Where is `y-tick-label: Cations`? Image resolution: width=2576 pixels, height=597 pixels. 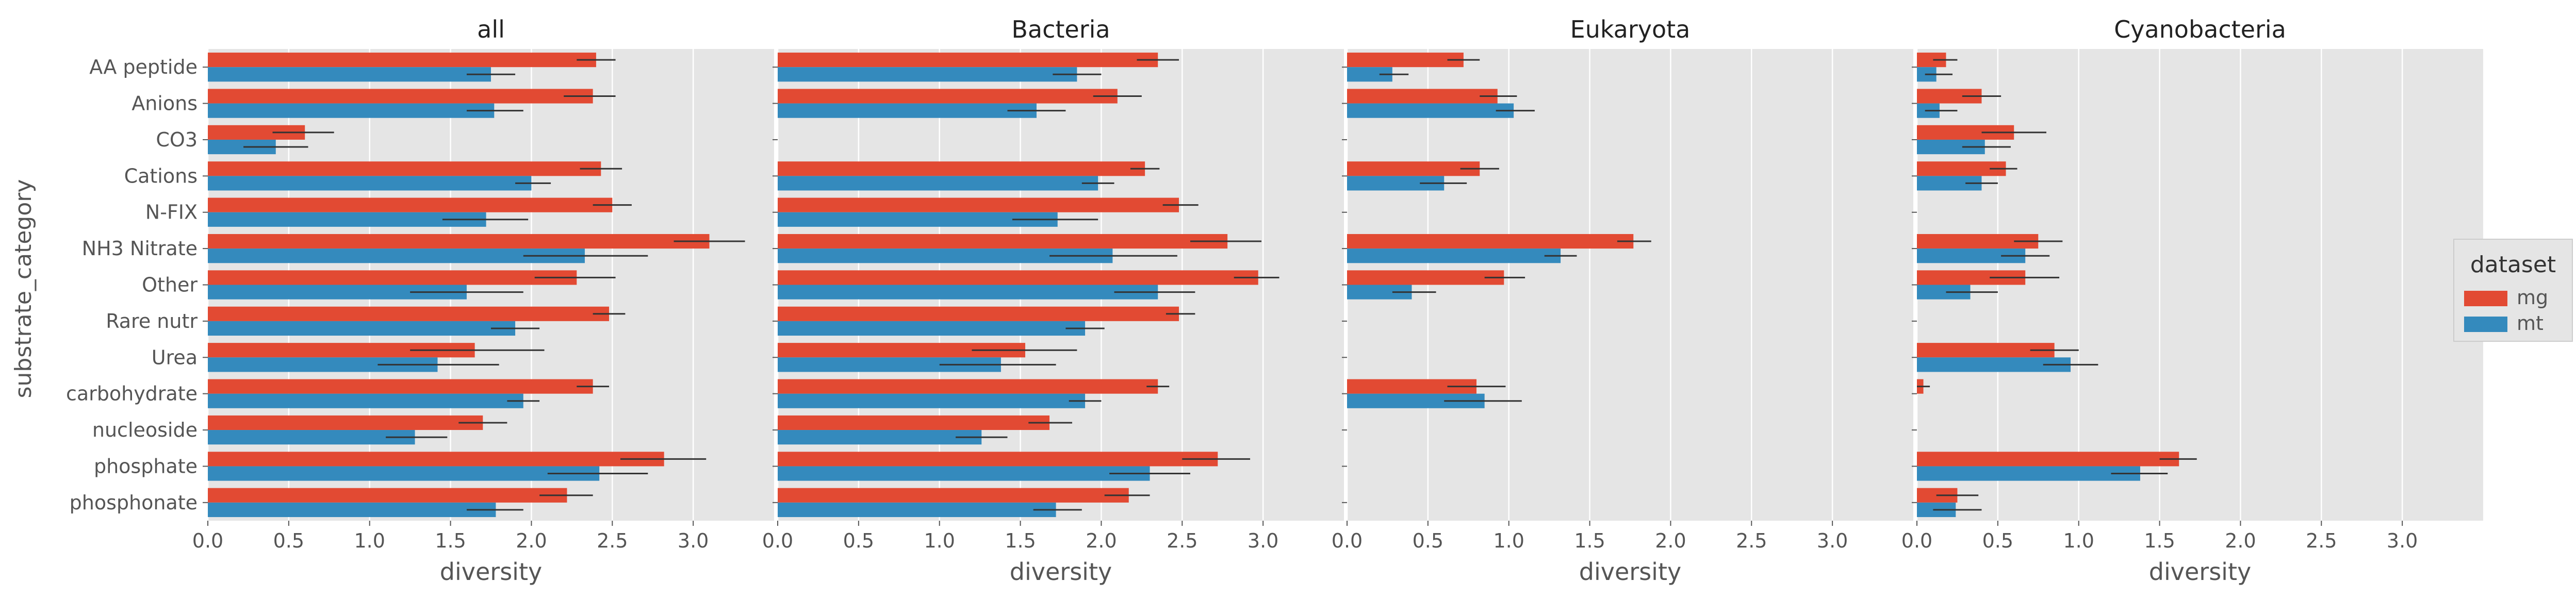 y-tick-label: Cations is located at coordinates (161, 175).